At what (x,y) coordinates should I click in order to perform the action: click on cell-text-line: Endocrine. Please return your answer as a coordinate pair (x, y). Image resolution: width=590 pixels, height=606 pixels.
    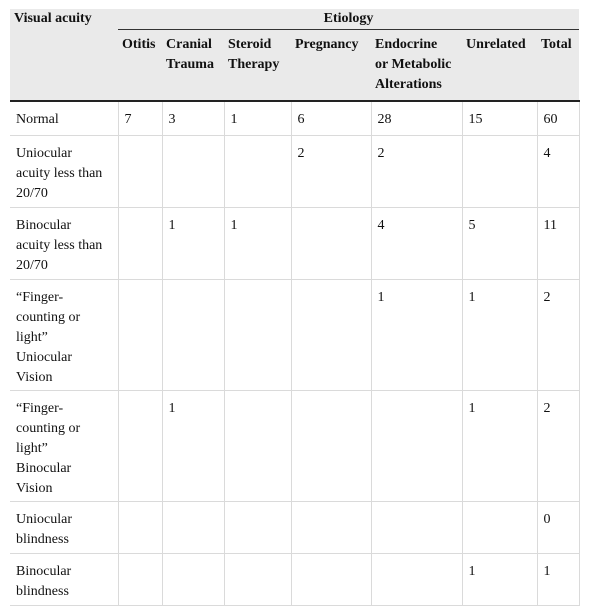
    Looking at the image, I should click on (406, 44).